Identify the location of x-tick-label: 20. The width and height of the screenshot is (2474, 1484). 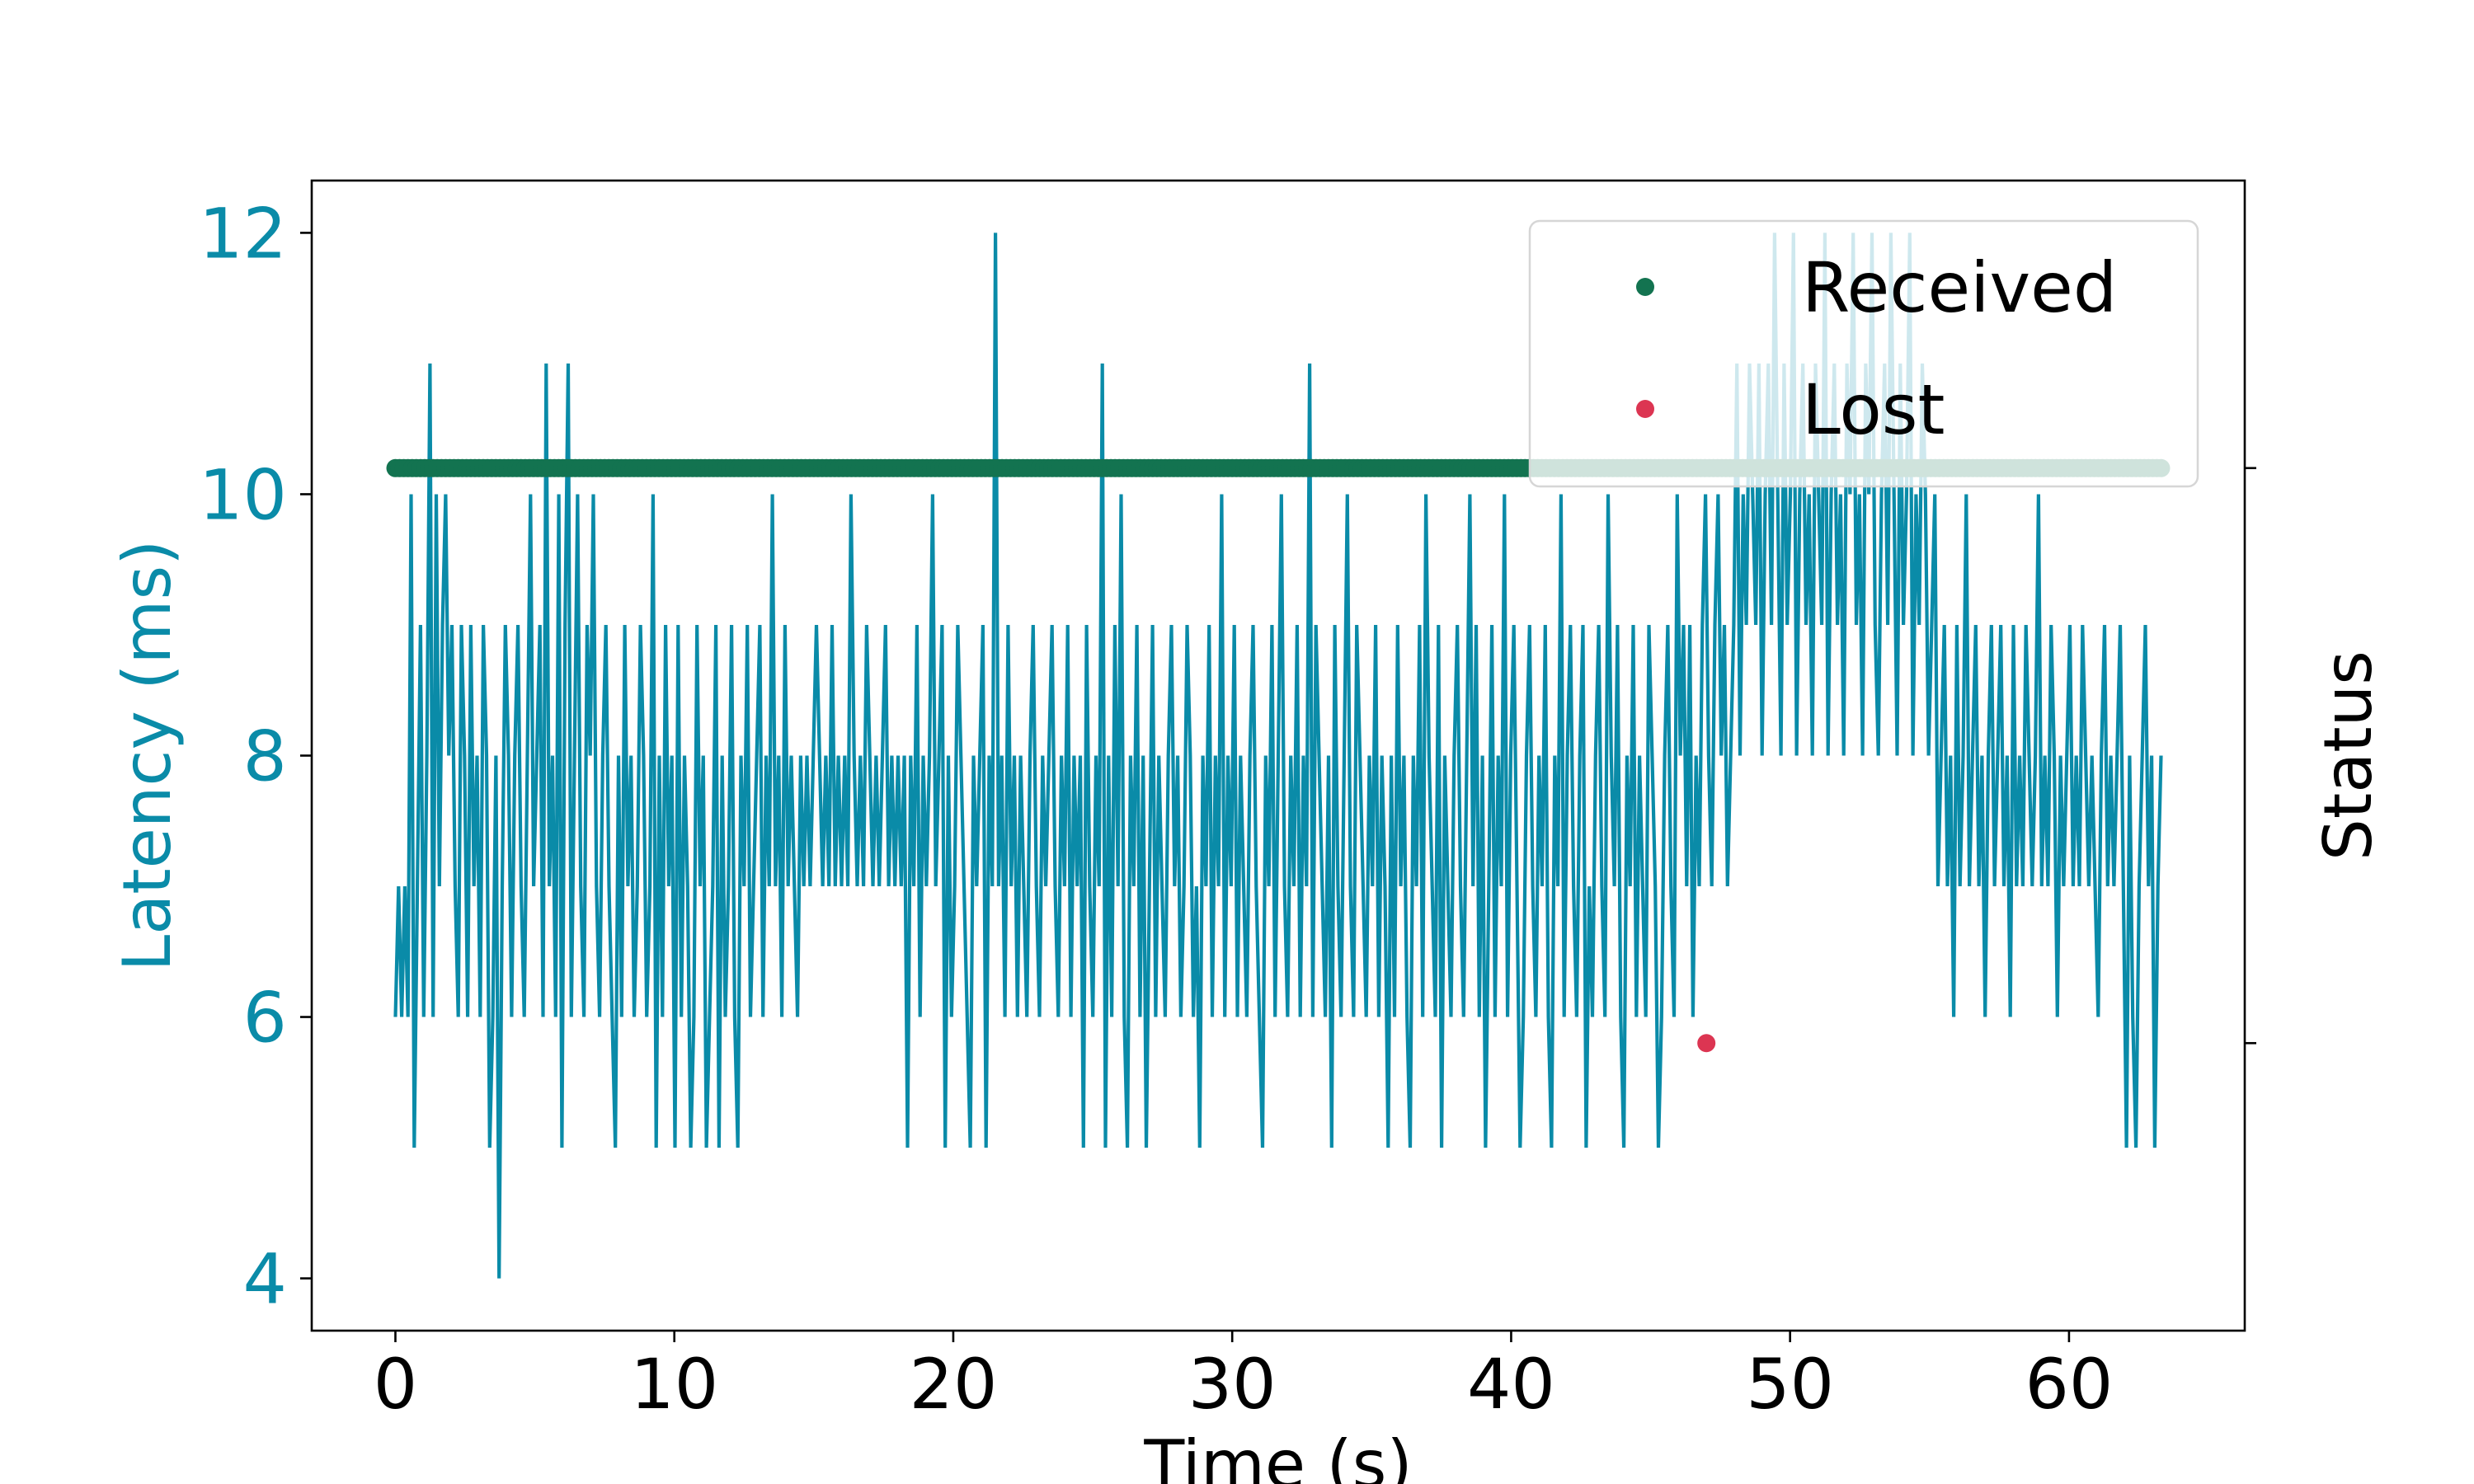
(954, 1384).